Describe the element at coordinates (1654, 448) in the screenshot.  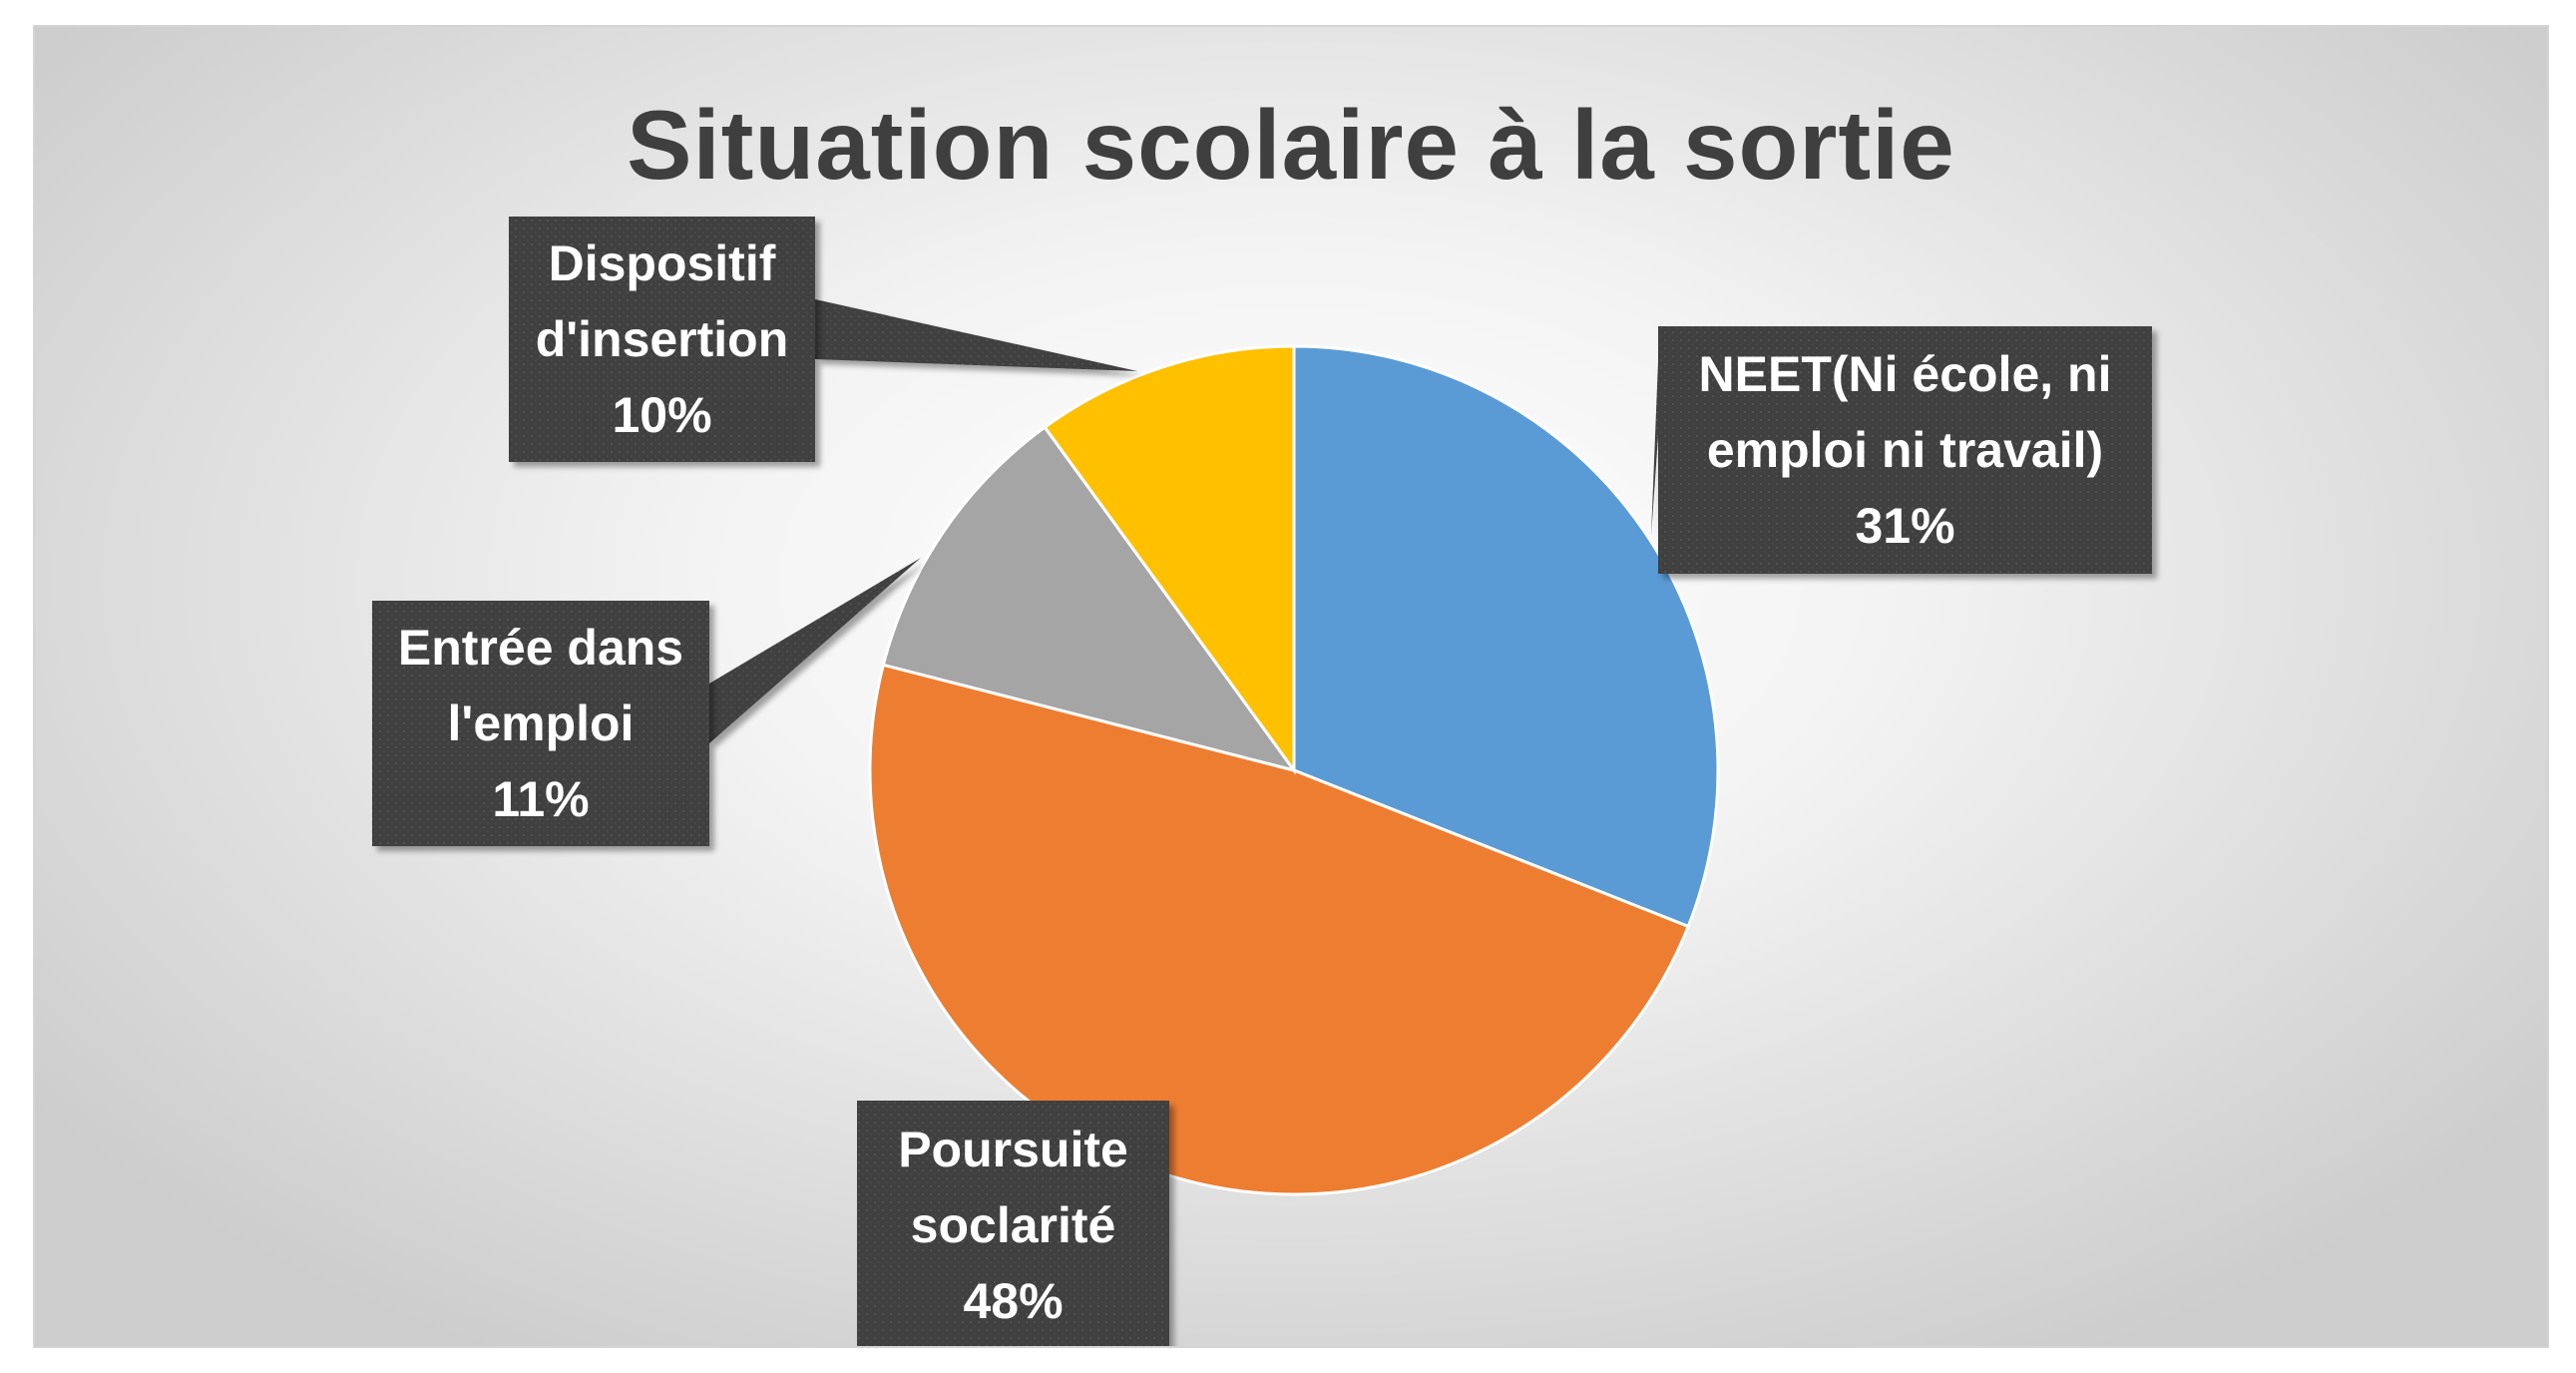
I see `label-pointer-neet` at that location.